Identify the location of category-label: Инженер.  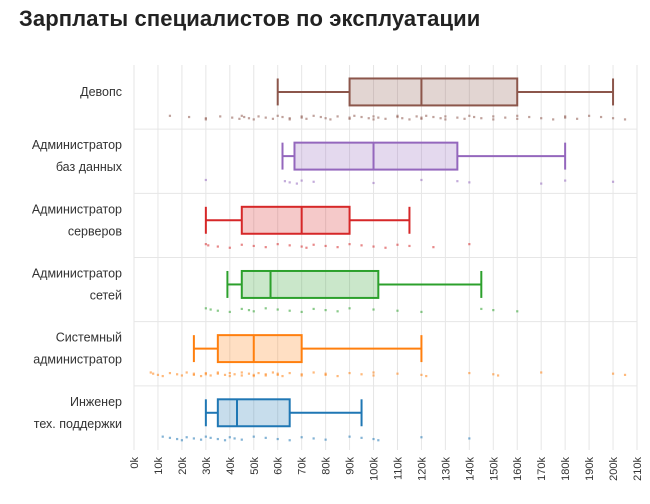
(96, 402).